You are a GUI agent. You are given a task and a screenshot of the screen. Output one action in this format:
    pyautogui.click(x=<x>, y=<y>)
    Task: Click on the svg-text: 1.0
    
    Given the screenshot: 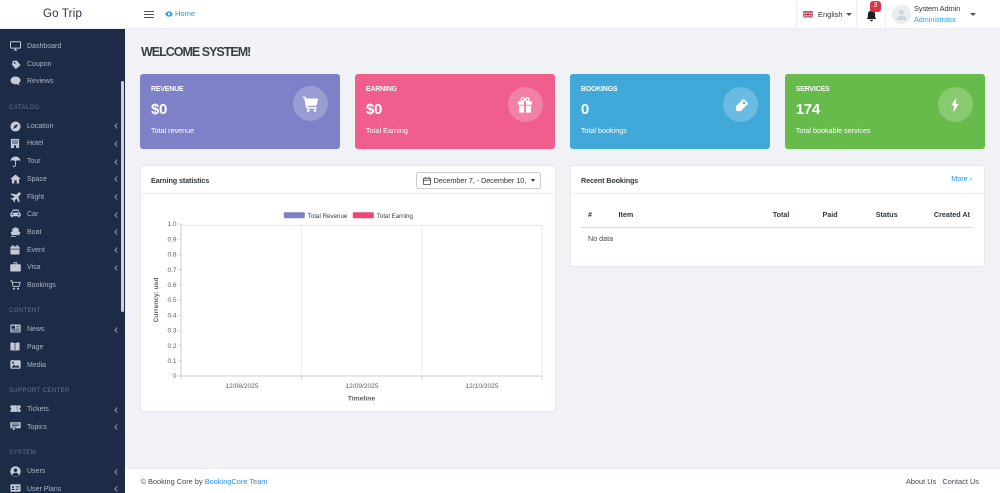 What is the action you would take?
    pyautogui.click(x=171, y=224)
    